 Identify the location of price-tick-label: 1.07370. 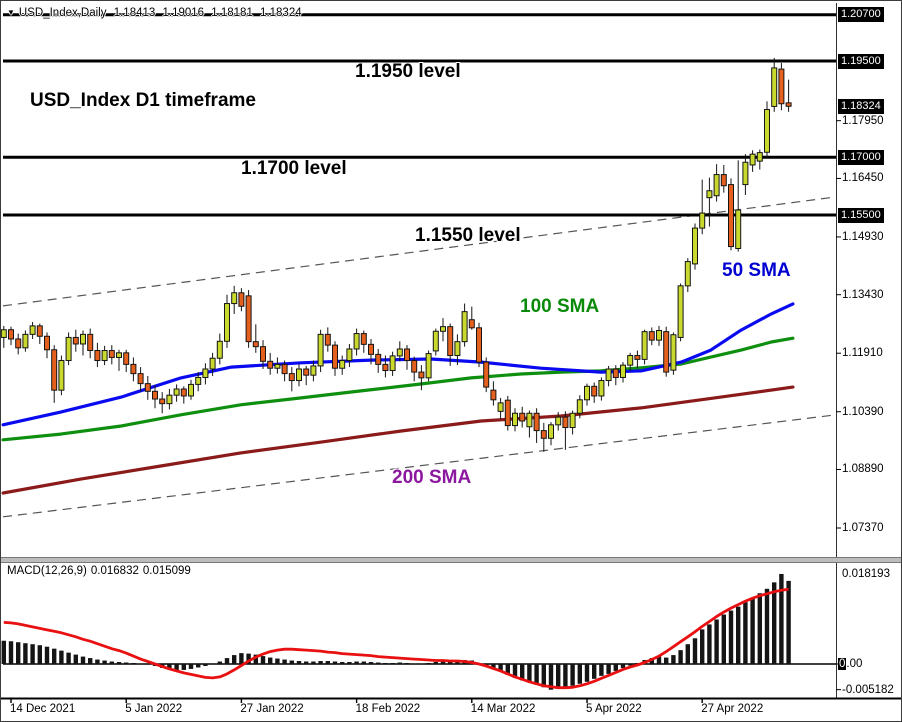
(863, 528).